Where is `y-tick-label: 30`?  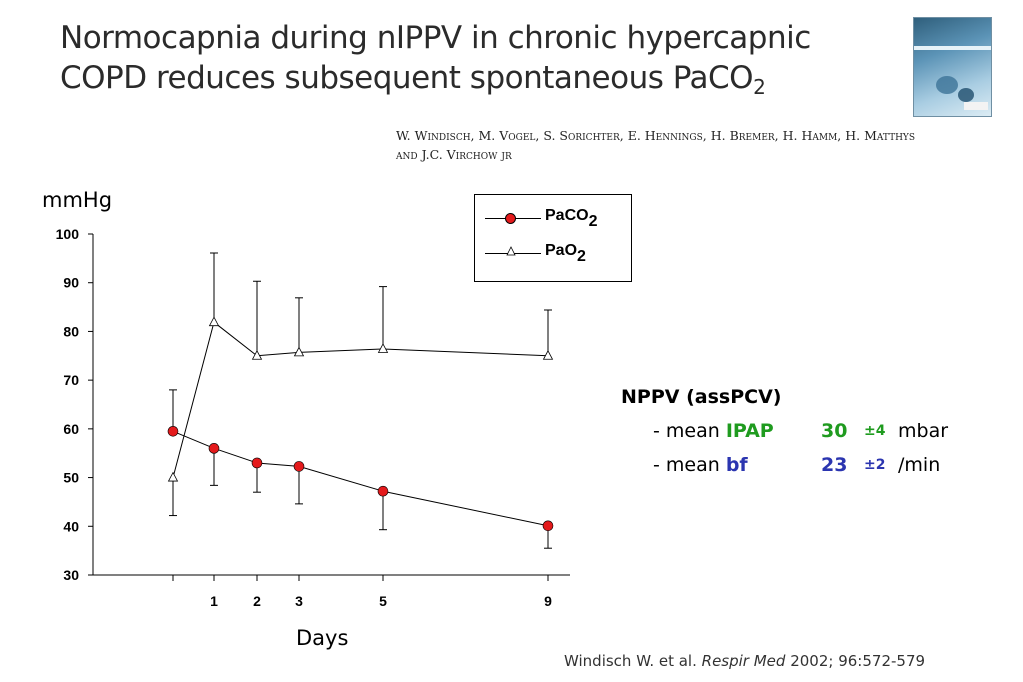 y-tick-label: 30 is located at coordinates (71, 575).